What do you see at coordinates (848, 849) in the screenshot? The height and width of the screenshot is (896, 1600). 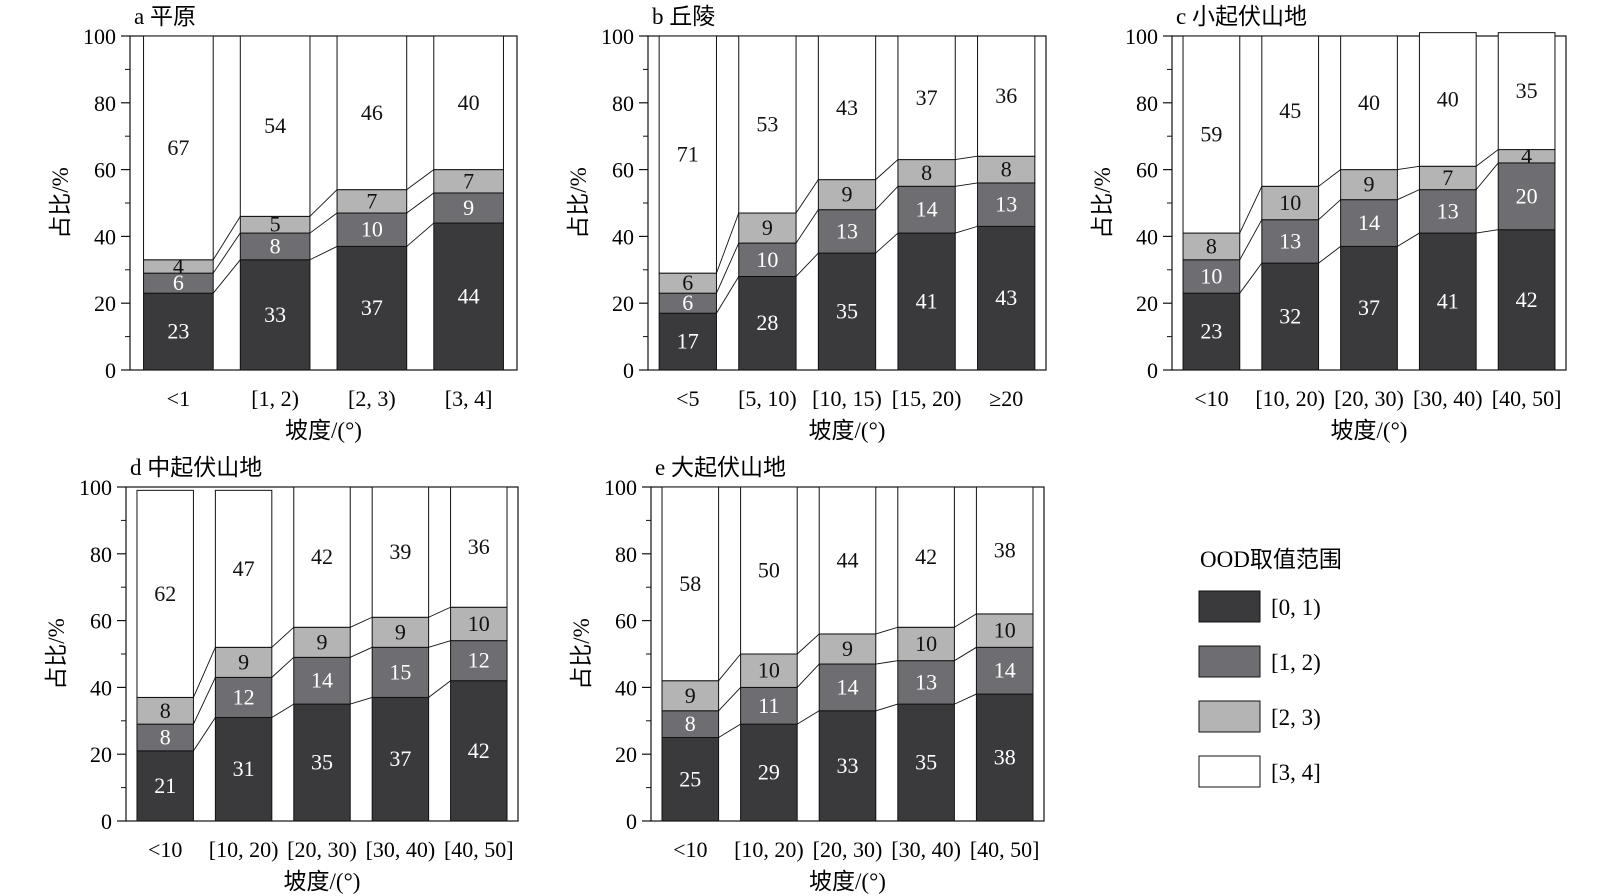 I see `x-tick-label: [20, 30)` at bounding box center [848, 849].